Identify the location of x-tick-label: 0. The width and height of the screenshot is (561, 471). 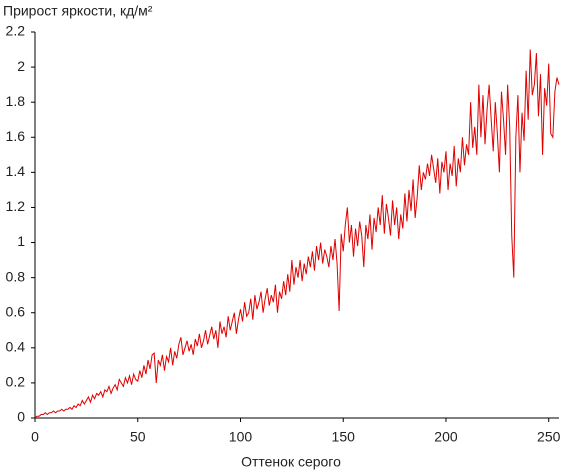
(35, 437).